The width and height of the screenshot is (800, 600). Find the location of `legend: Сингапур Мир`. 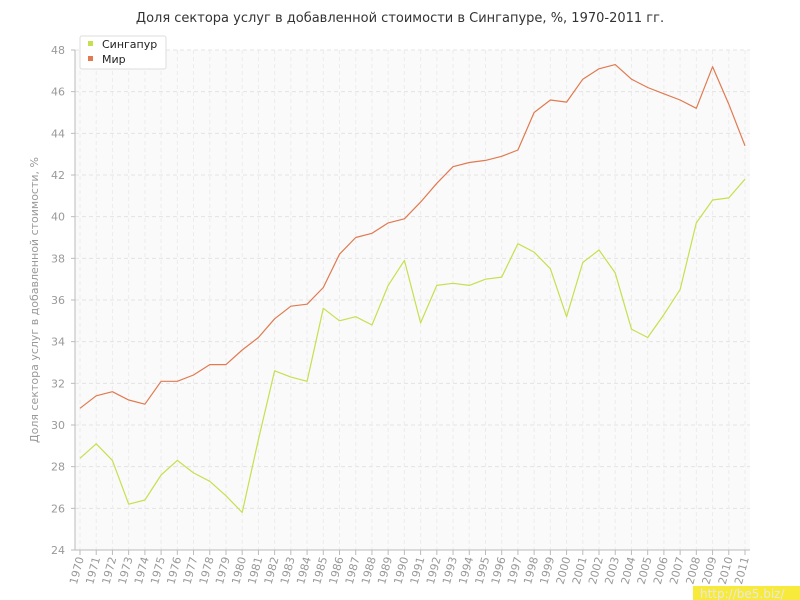

legend: Сингапур Мир is located at coordinates (123, 52).